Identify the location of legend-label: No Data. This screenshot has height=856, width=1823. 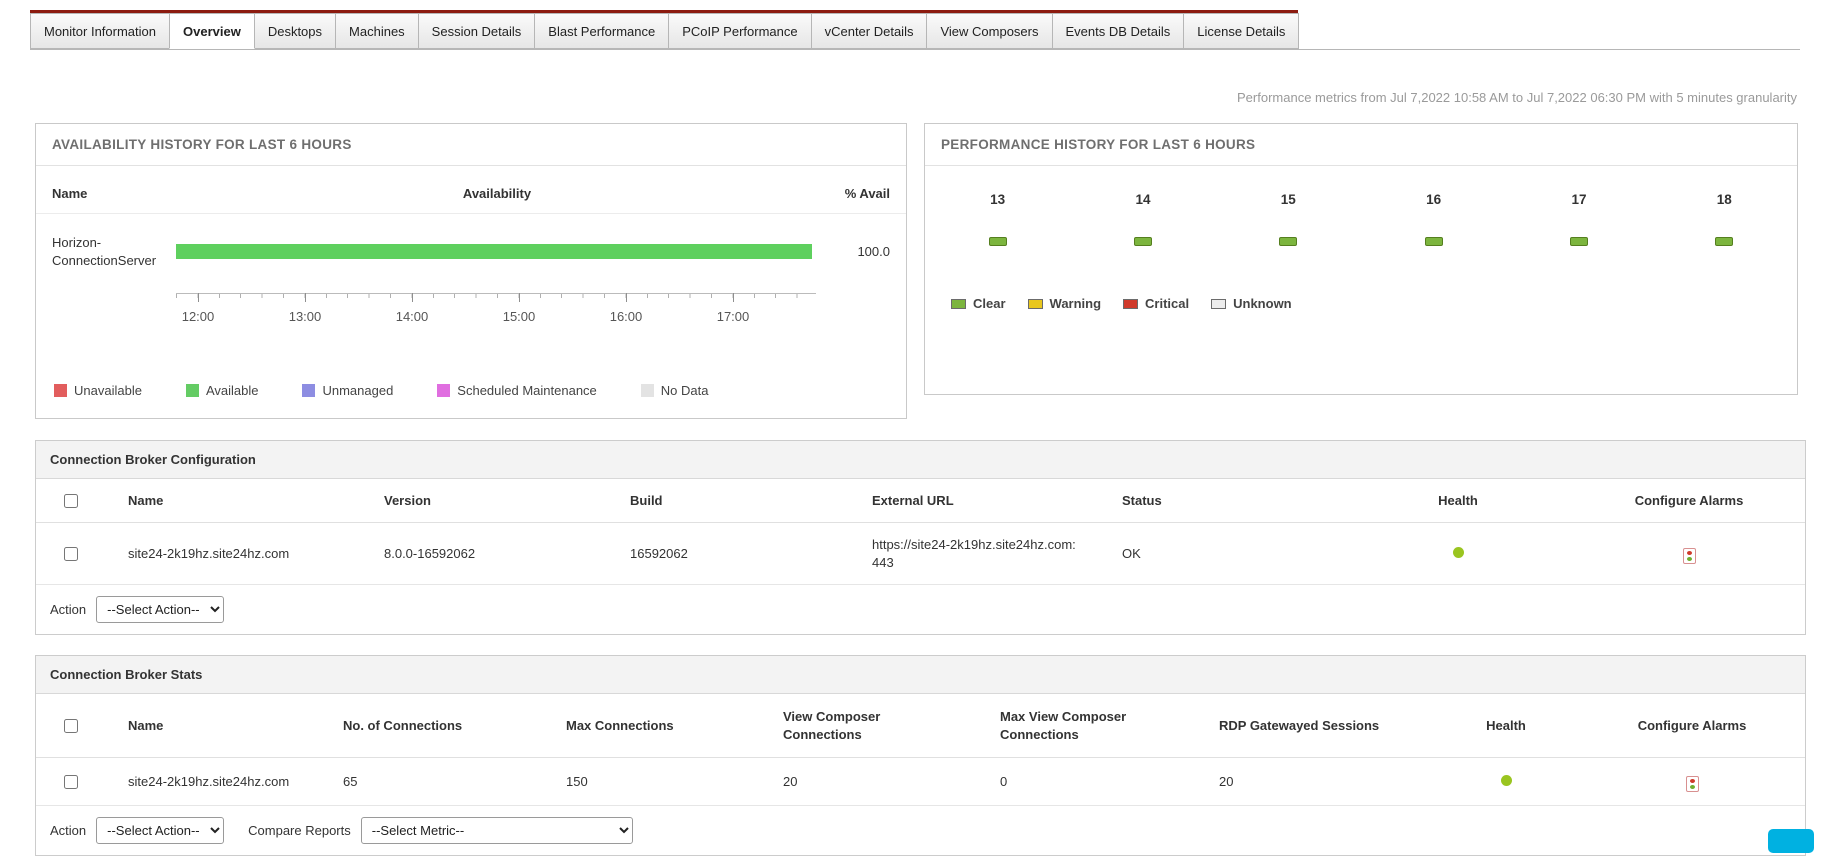
(684, 390).